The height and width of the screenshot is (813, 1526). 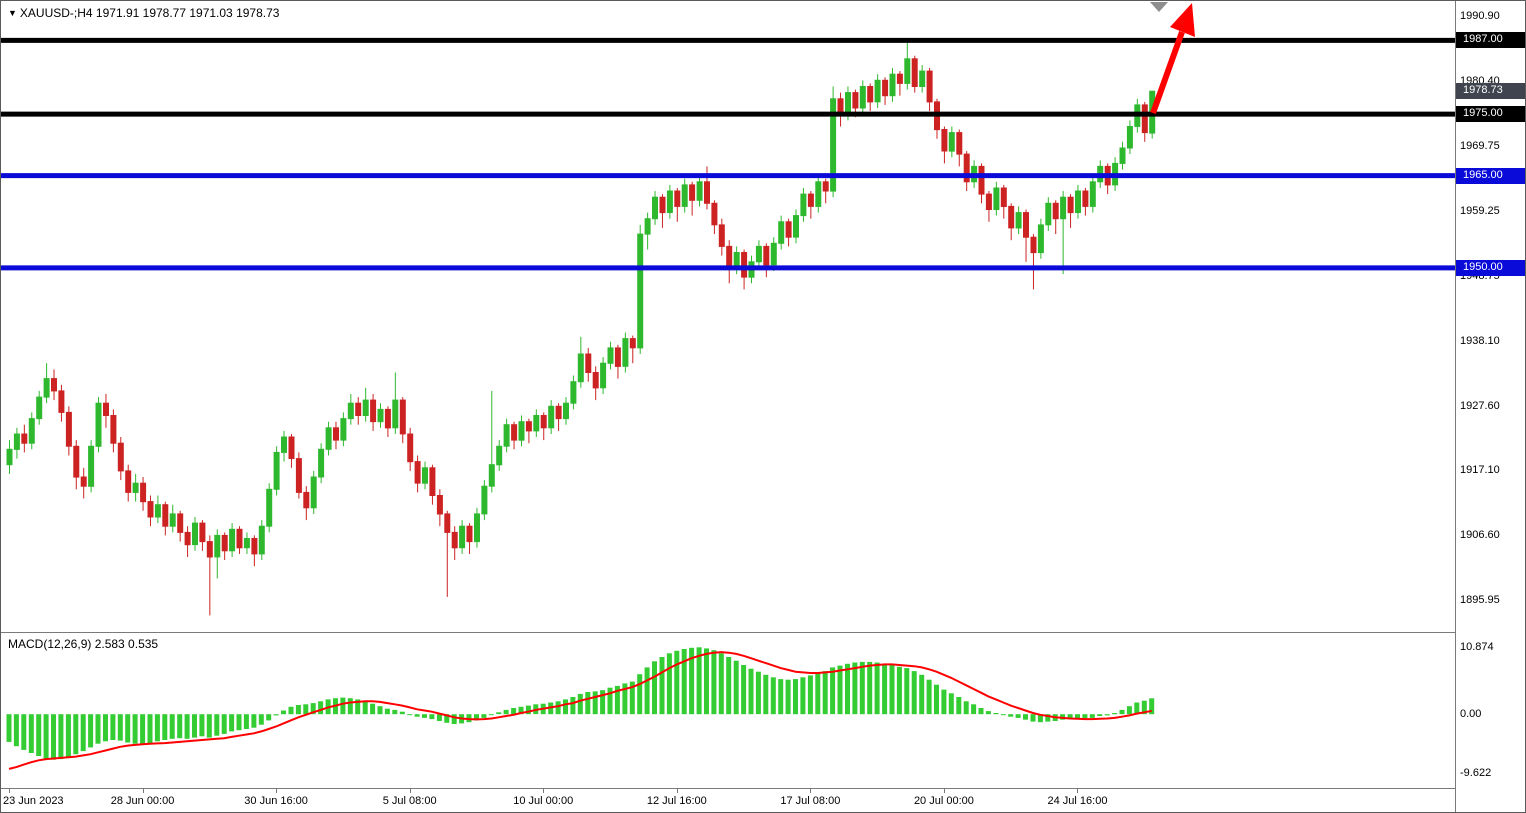 I want to click on trend-arrow-head, so click(x=1182, y=20).